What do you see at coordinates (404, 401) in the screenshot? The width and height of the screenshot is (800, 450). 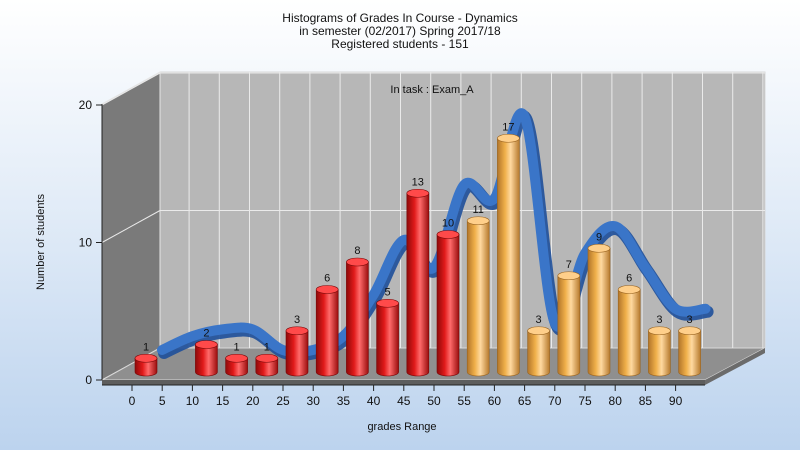 I see `x-tick-label: 45` at bounding box center [404, 401].